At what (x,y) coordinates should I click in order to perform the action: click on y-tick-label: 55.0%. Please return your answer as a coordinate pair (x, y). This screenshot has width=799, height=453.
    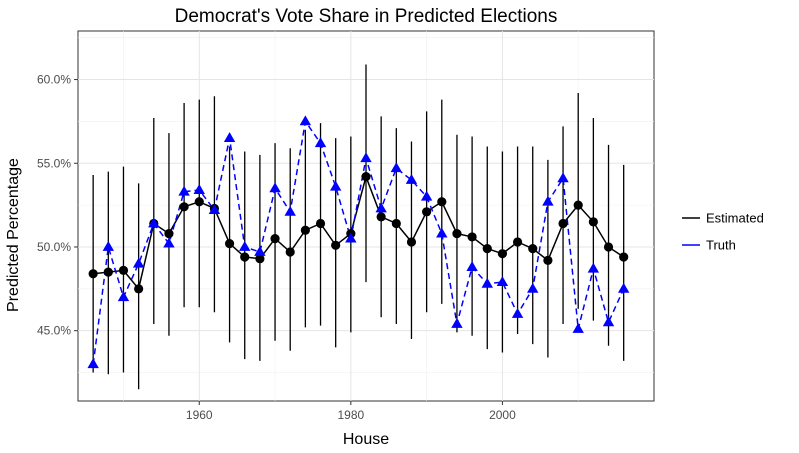
    Looking at the image, I should click on (54, 163).